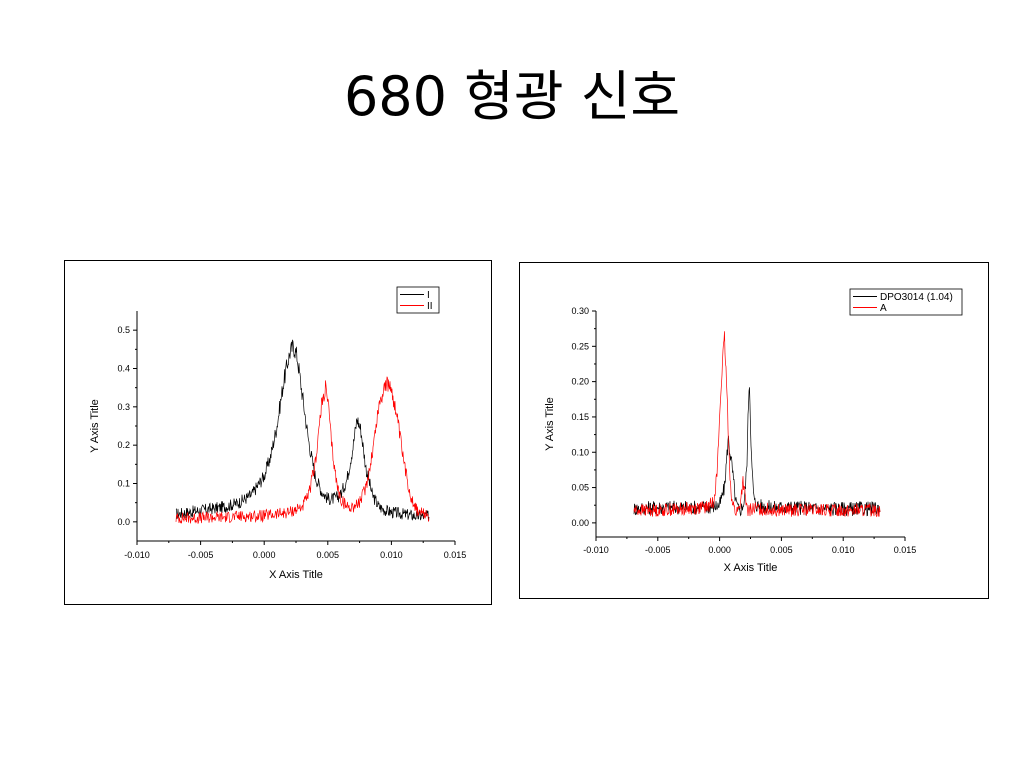  Describe the element at coordinates (580, 311) in the screenshot. I see `y-tick-label: 0.30` at that location.